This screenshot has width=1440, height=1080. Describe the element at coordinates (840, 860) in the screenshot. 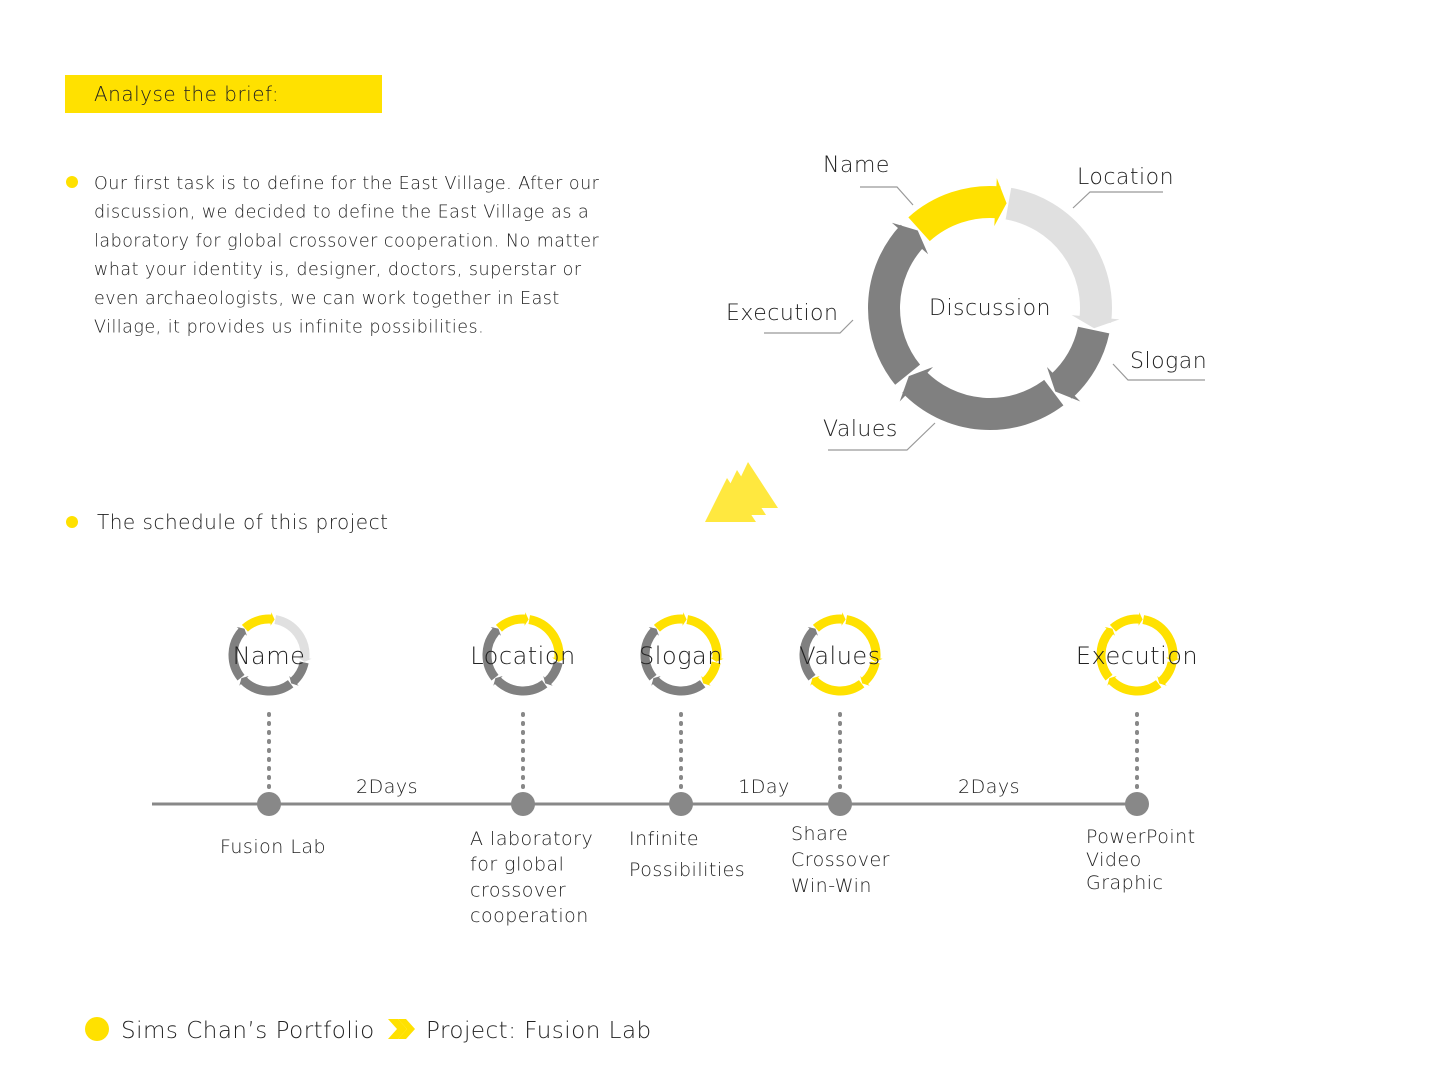

I see `milestone-note: Crossover` at that location.